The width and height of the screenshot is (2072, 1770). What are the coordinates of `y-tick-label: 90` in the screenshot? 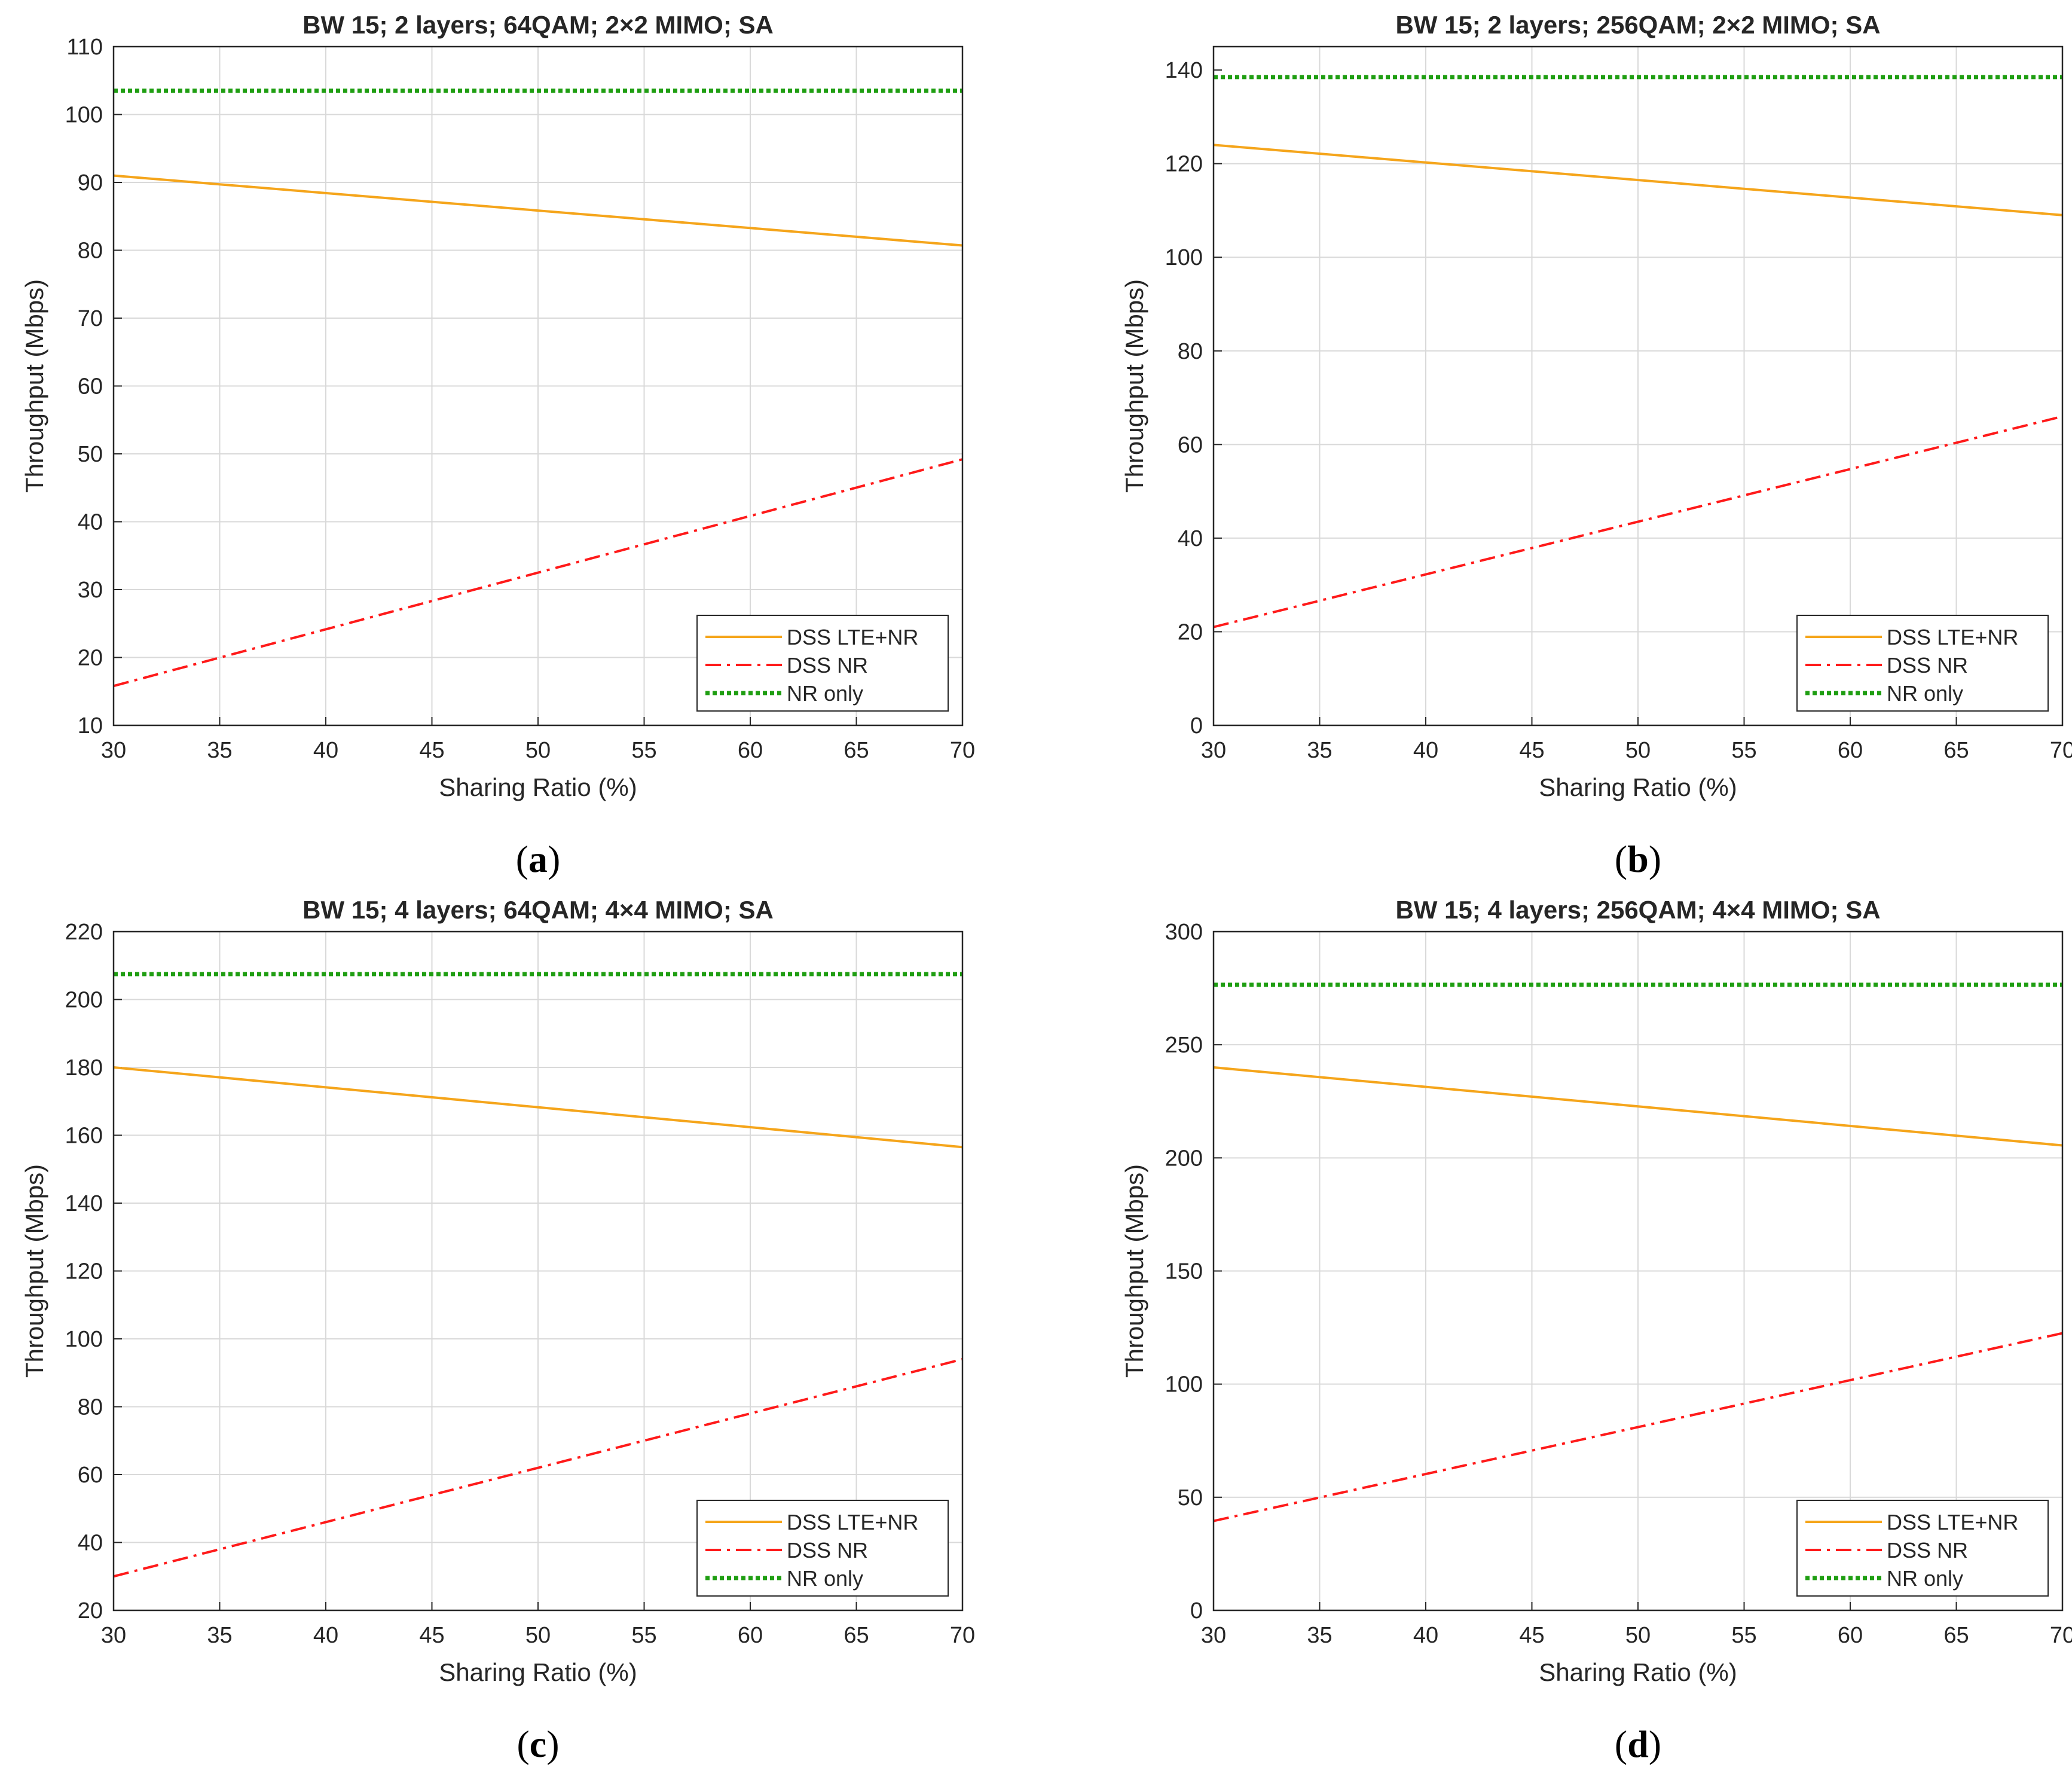 It's located at (90, 183).